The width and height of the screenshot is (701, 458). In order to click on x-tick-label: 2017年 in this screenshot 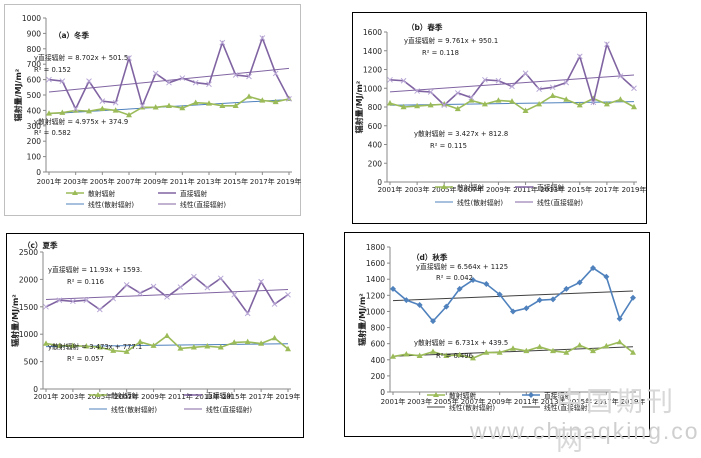, I will do `click(261, 396)`.